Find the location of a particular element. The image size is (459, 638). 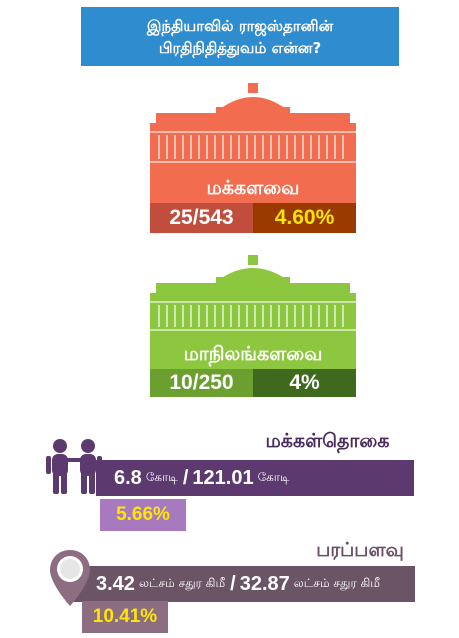

rajya-sabha-percent: 4% is located at coordinates (304, 383).